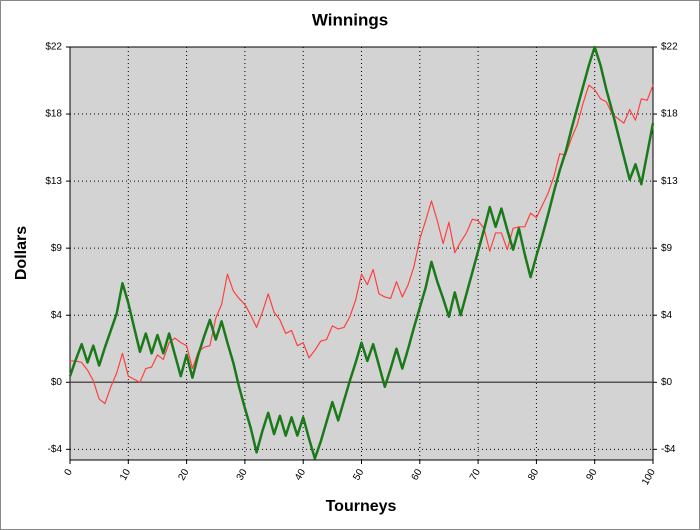  I want to click on y2-tick-label: $4, so click(667, 315).